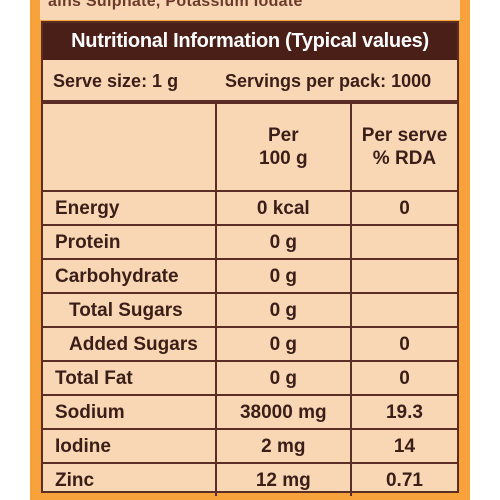  I want to click on table-row: Iodine 2 mg 14, so click(250, 446).